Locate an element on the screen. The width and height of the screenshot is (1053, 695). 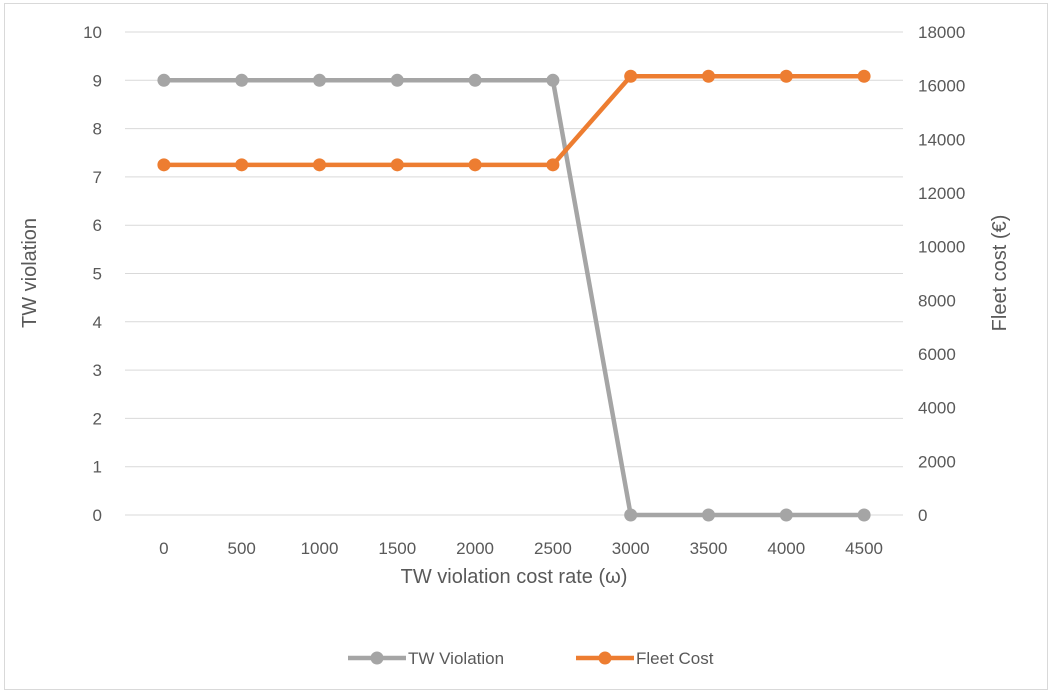
y-tick-label: 8 is located at coordinates (97, 129).